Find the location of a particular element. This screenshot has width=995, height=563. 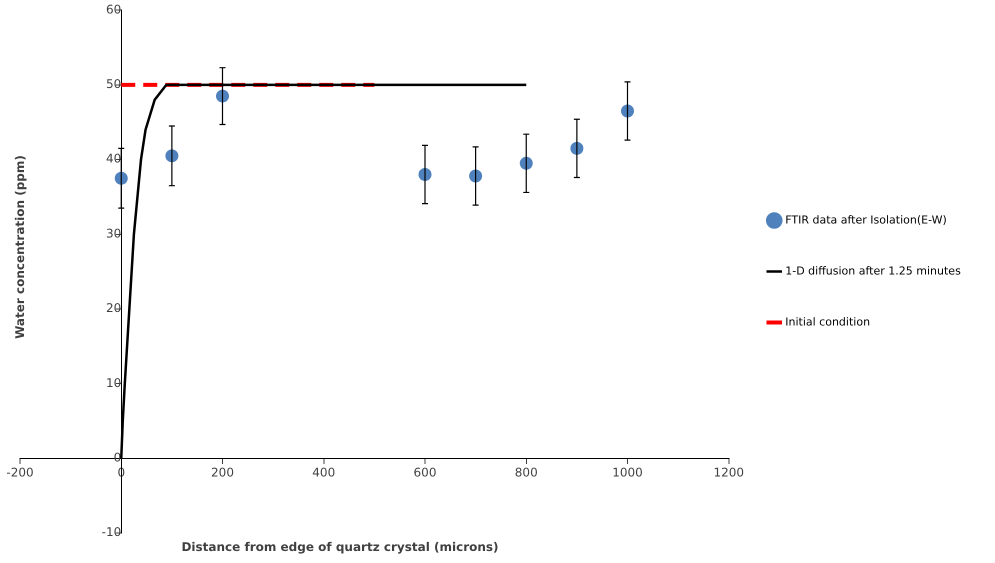

y-tick-label: -10 is located at coordinates (112, 532).